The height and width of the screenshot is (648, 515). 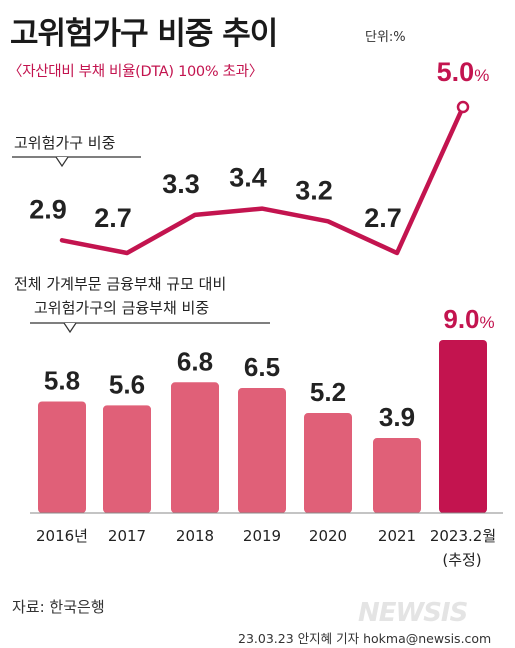 I want to click on bar-value-label: 6.5, so click(x=262, y=367).